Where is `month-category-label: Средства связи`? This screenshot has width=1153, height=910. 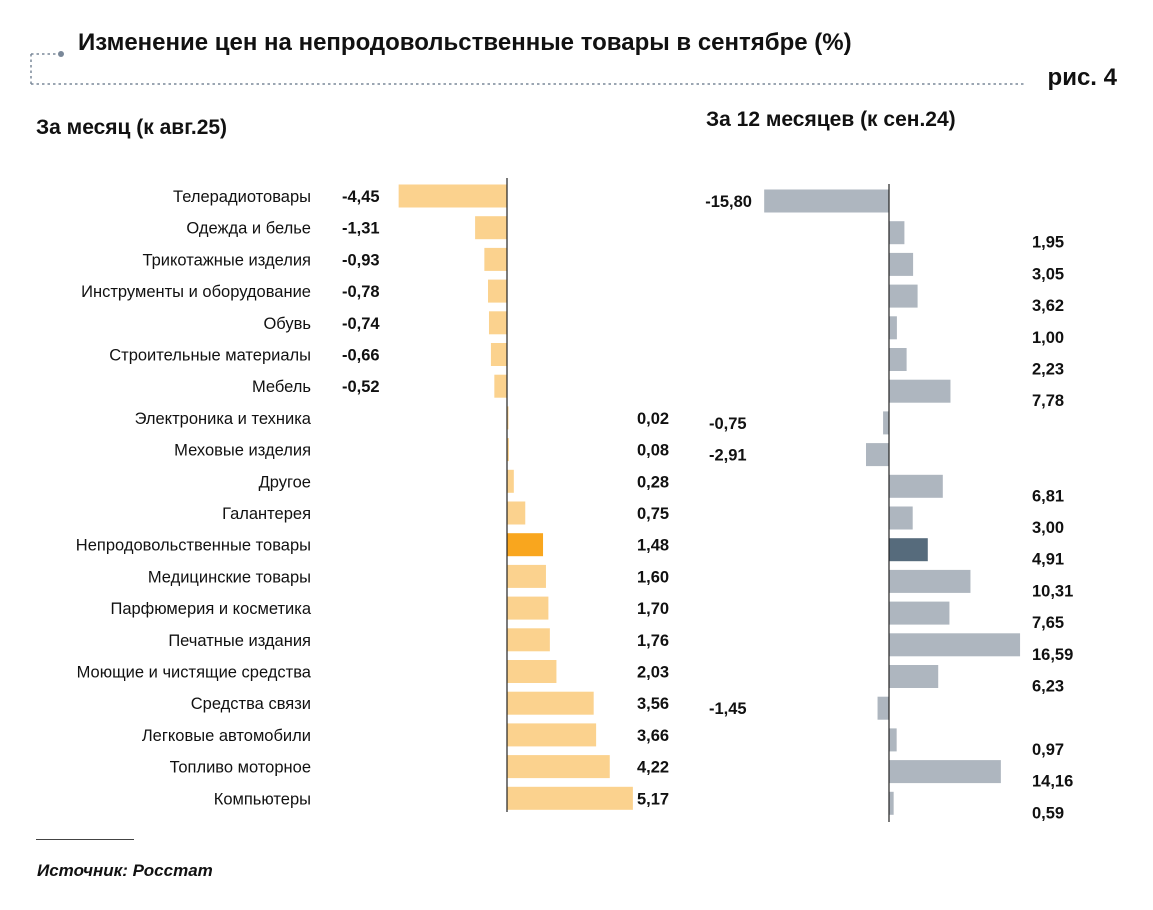 month-category-label: Средства связи is located at coordinates (251, 704).